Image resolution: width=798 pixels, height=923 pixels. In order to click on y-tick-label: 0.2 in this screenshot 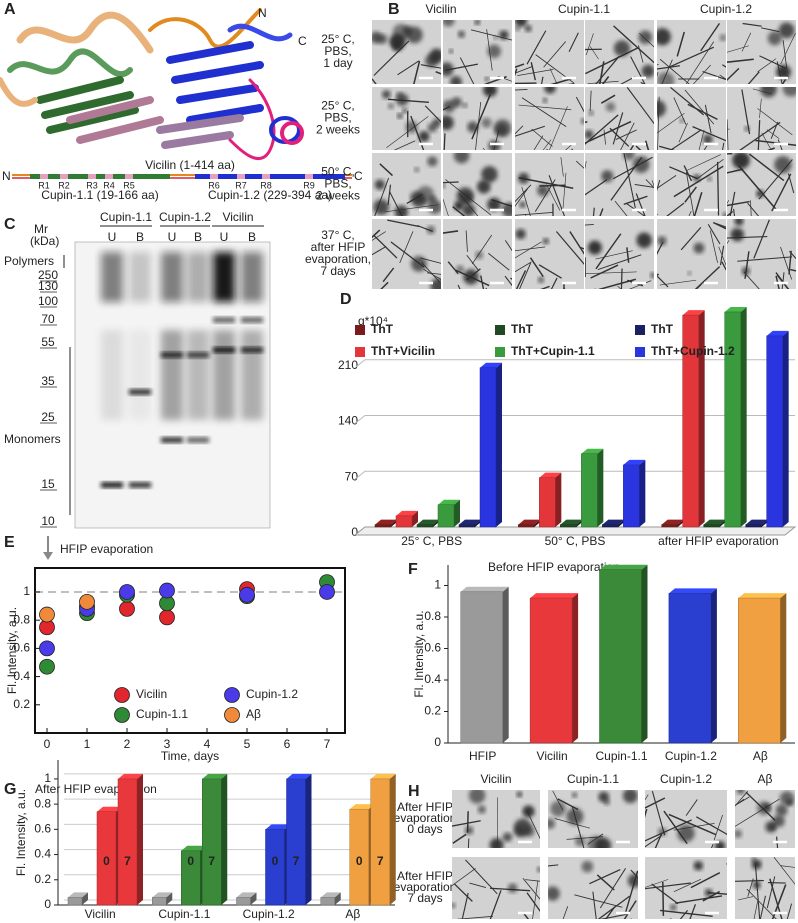, I will do `click(21, 704)`.